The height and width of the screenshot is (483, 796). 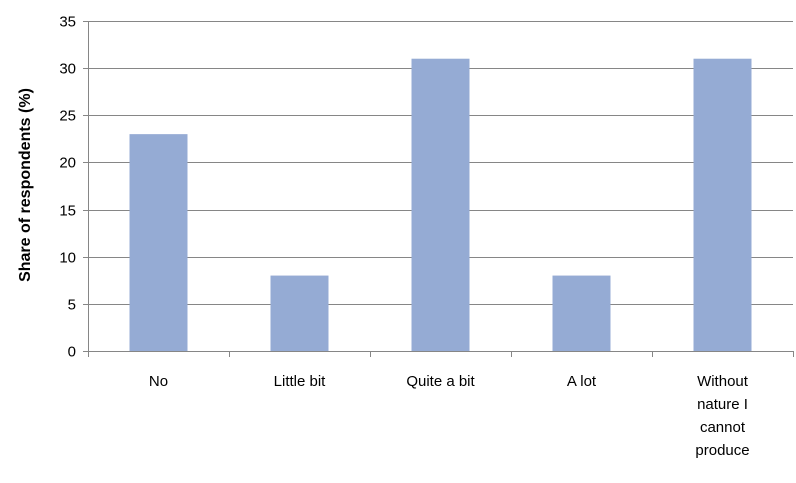 I want to click on y-tick-label: 25, so click(x=67, y=116).